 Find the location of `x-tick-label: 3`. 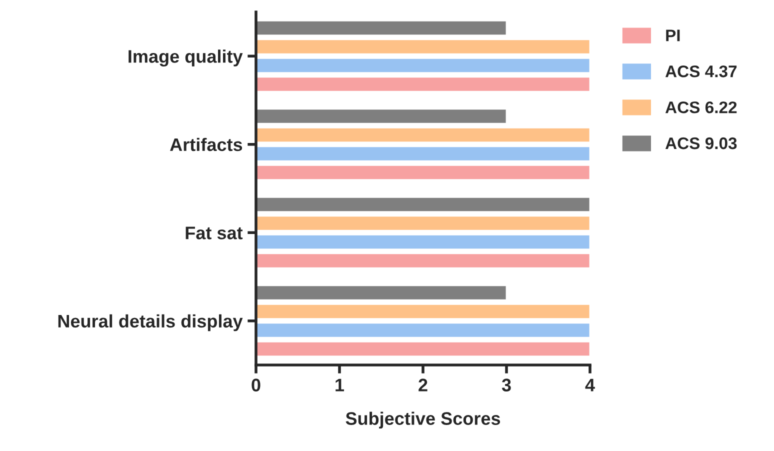

x-tick-label: 3 is located at coordinates (506, 385).